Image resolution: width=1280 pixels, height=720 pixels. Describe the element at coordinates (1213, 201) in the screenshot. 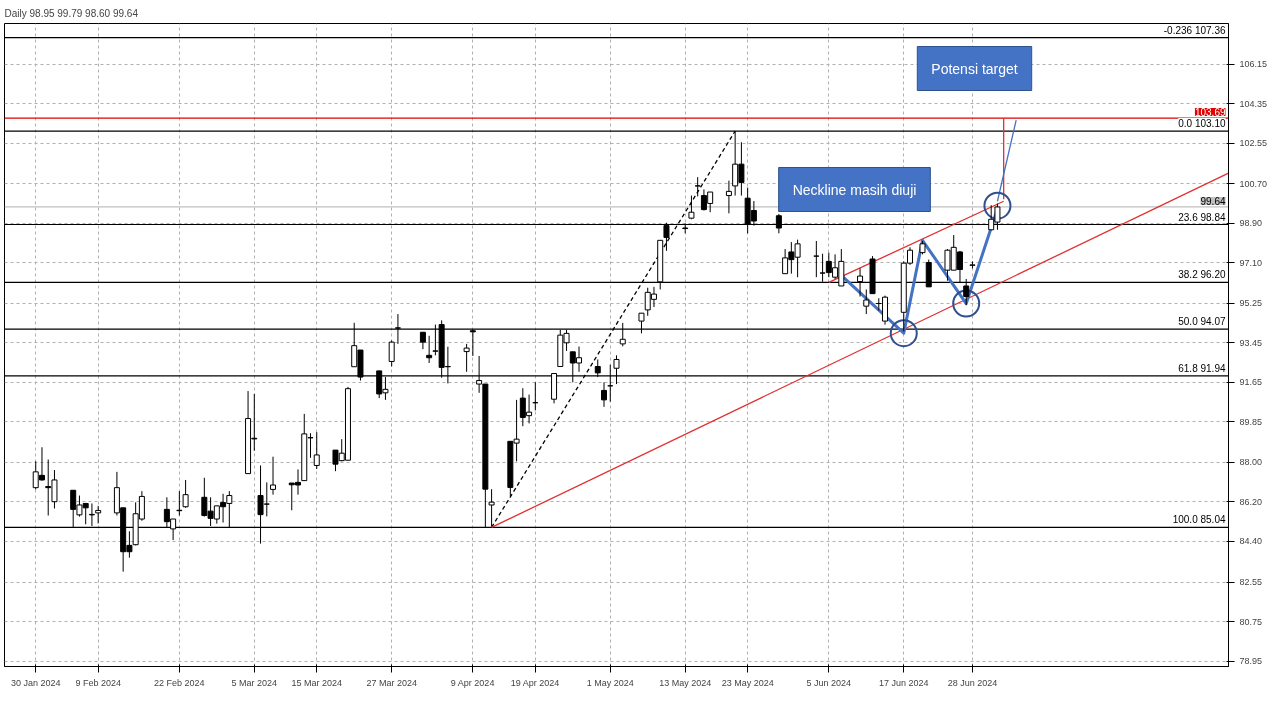

I see `ref-line-label: 99.64` at that location.